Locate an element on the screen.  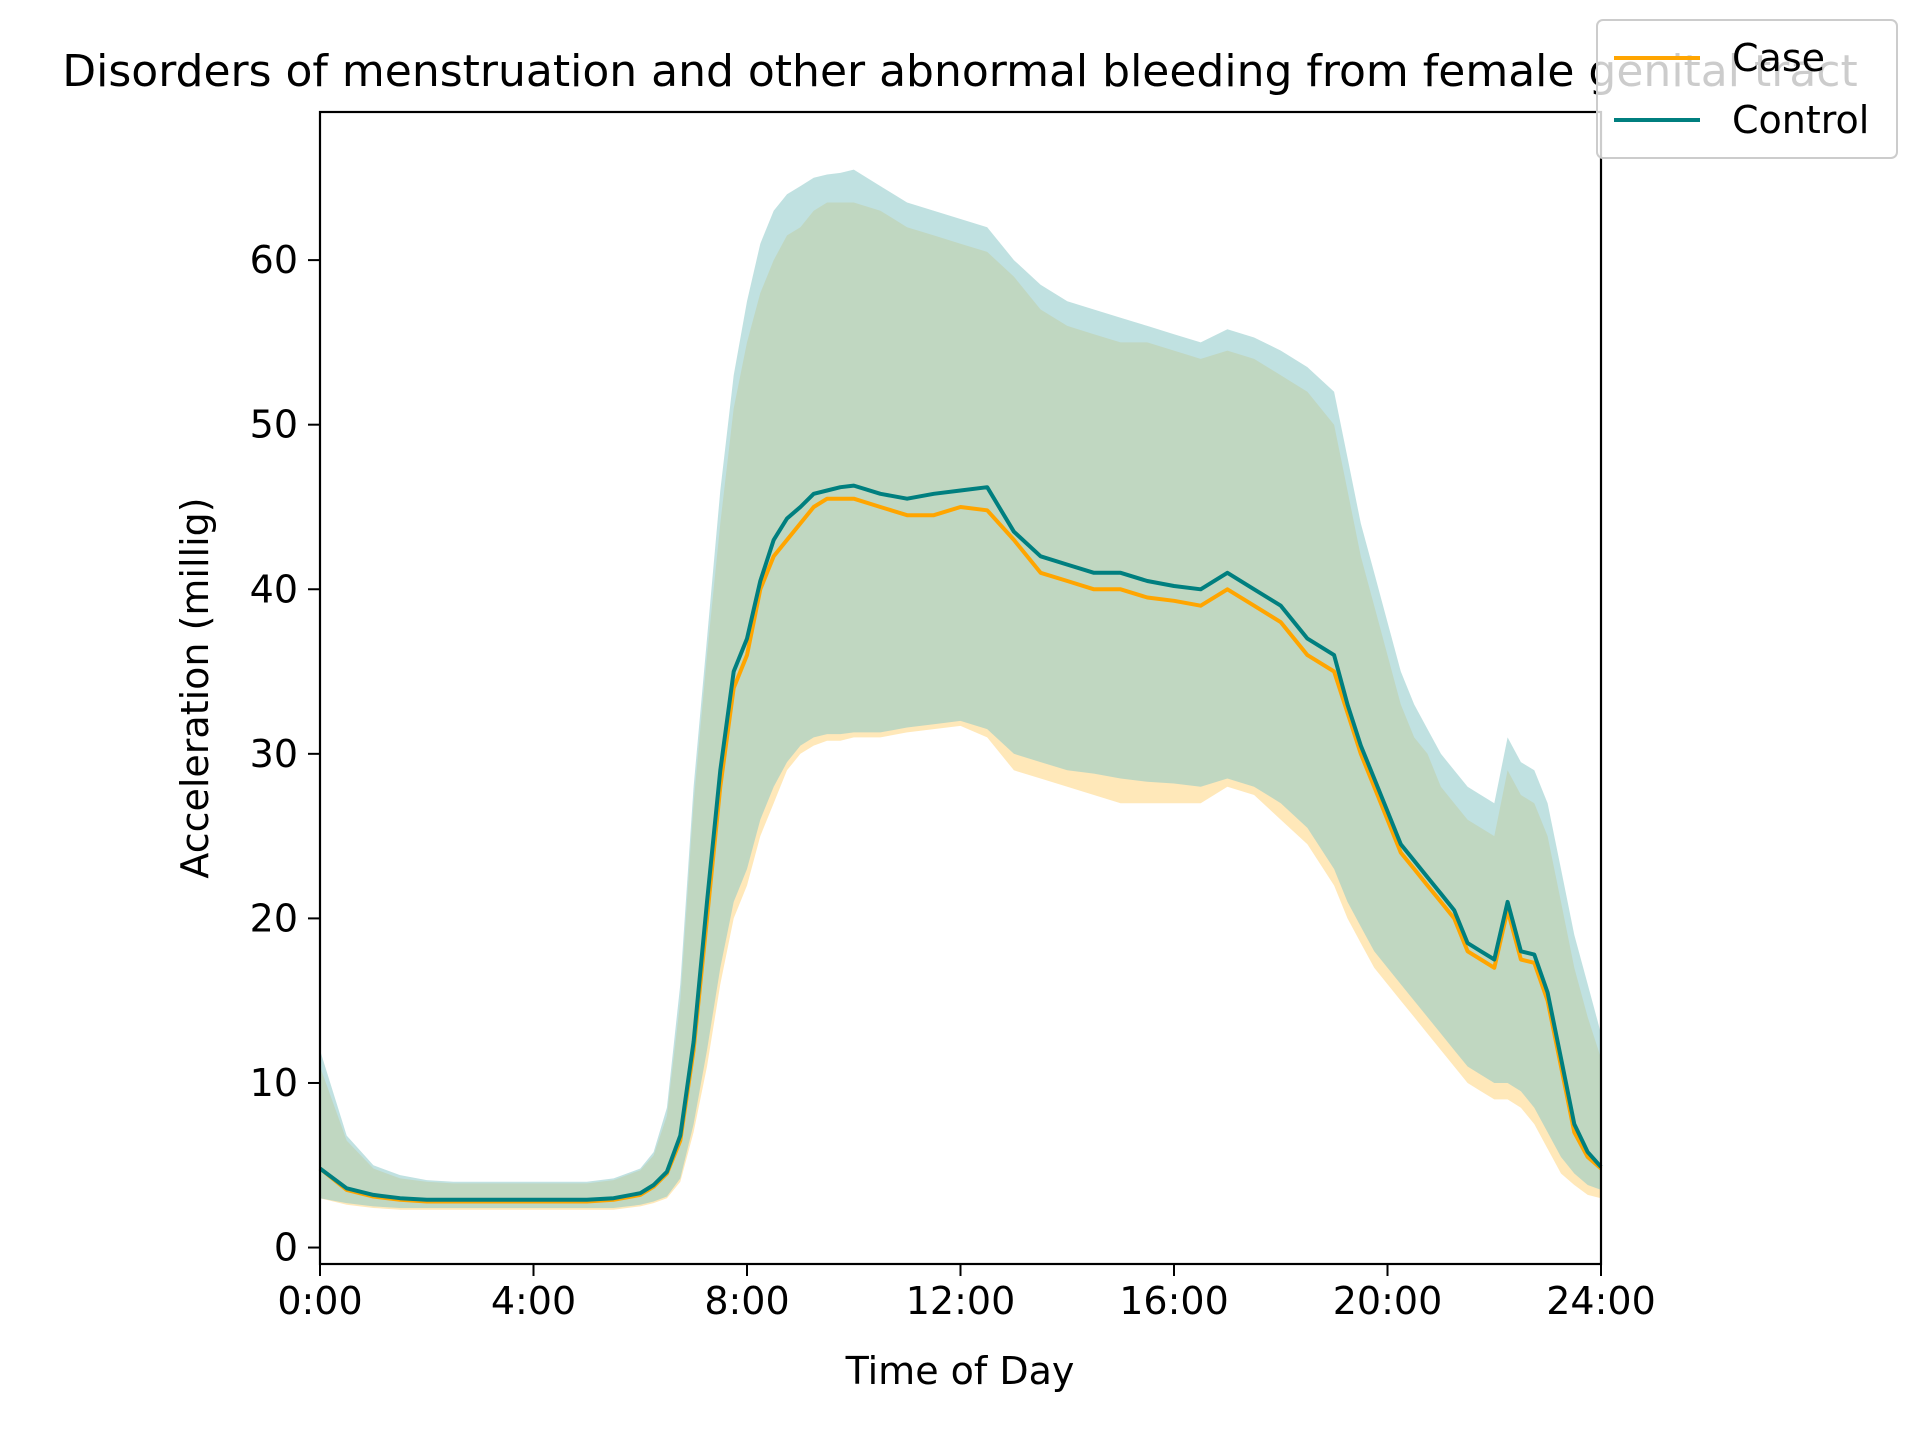
x-axis-ticks: 0:00 4:00 8:00 12:00 16:00 20:00 24:00 is located at coordinates (966, 1293).